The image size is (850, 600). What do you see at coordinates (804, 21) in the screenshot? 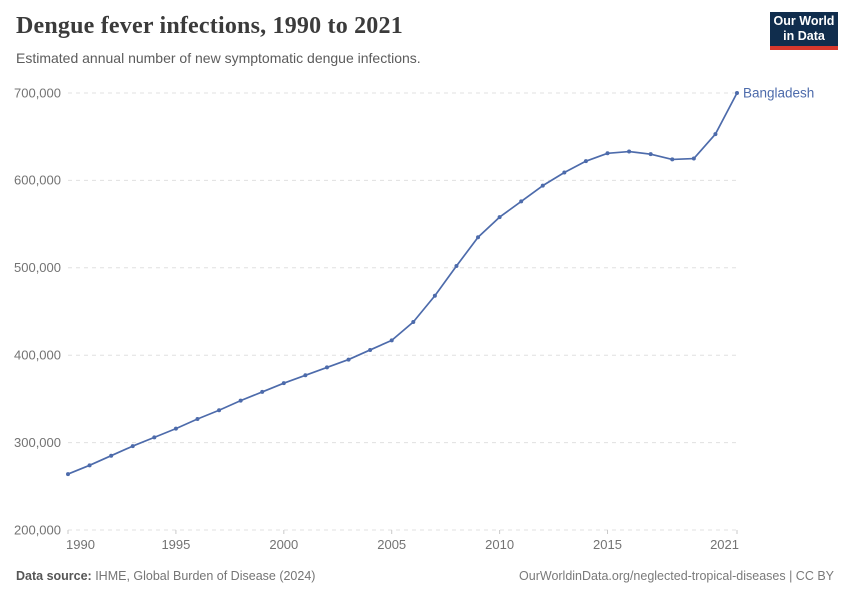
I see `owid-logo-line1: Our World` at bounding box center [804, 21].